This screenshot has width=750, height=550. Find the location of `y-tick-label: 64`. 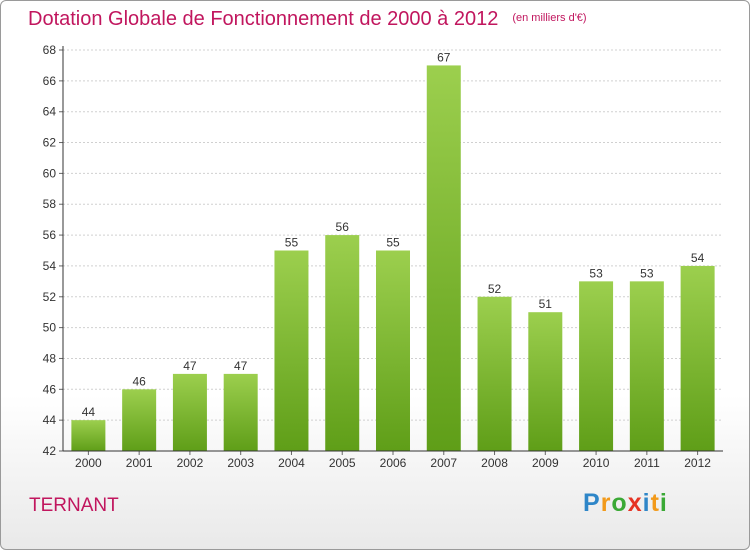

y-tick-label: 64 is located at coordinates (50, 112).